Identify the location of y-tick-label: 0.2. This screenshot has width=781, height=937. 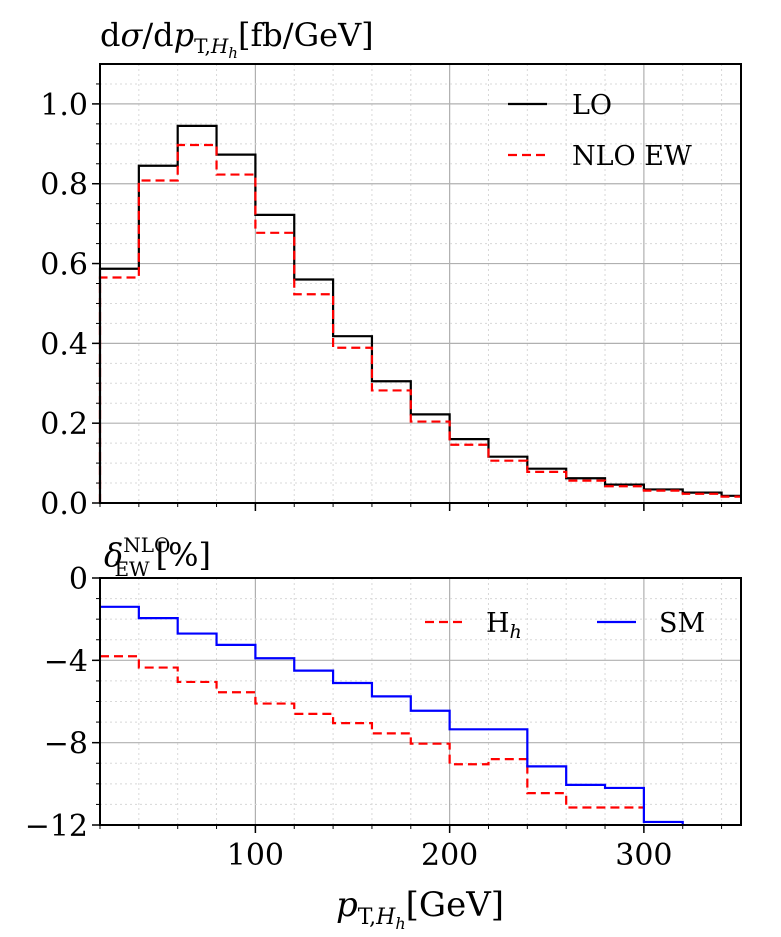
(64, 424).